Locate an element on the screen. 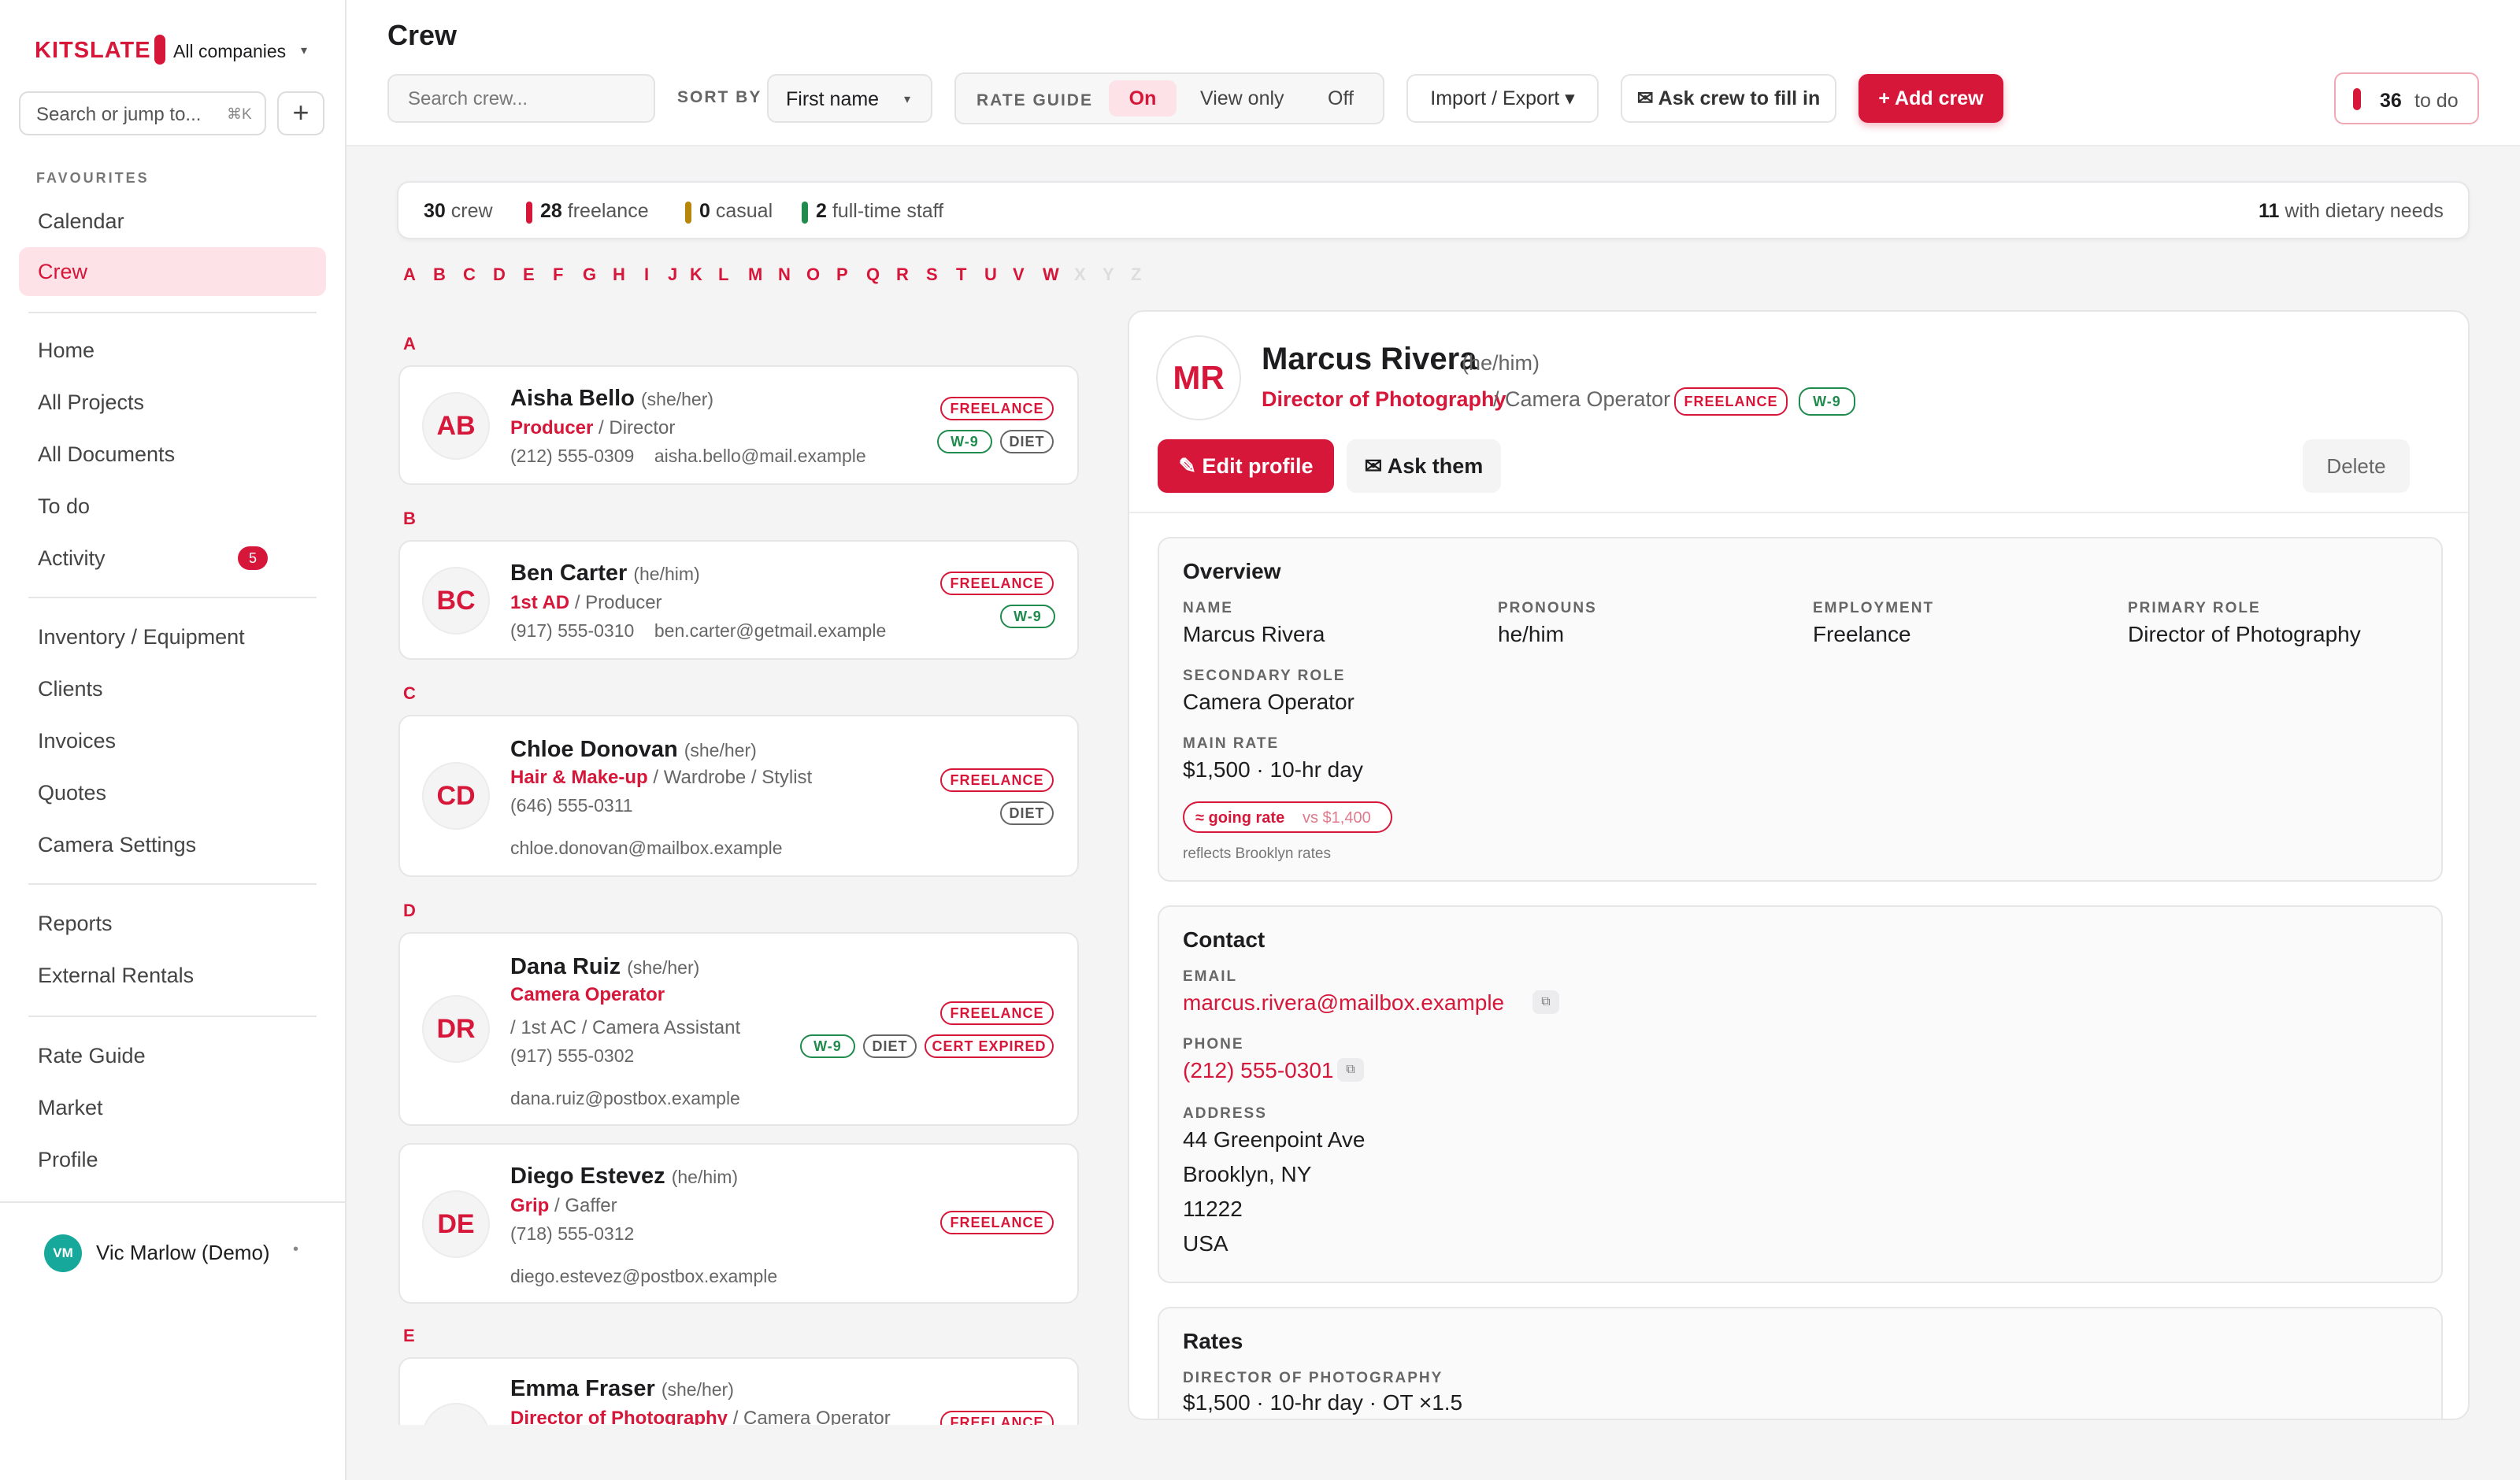 The width and height of the screenshot is (2520, 1480). user-name: Vic Marlow (Demo) is located at coordinates (183, 1252).